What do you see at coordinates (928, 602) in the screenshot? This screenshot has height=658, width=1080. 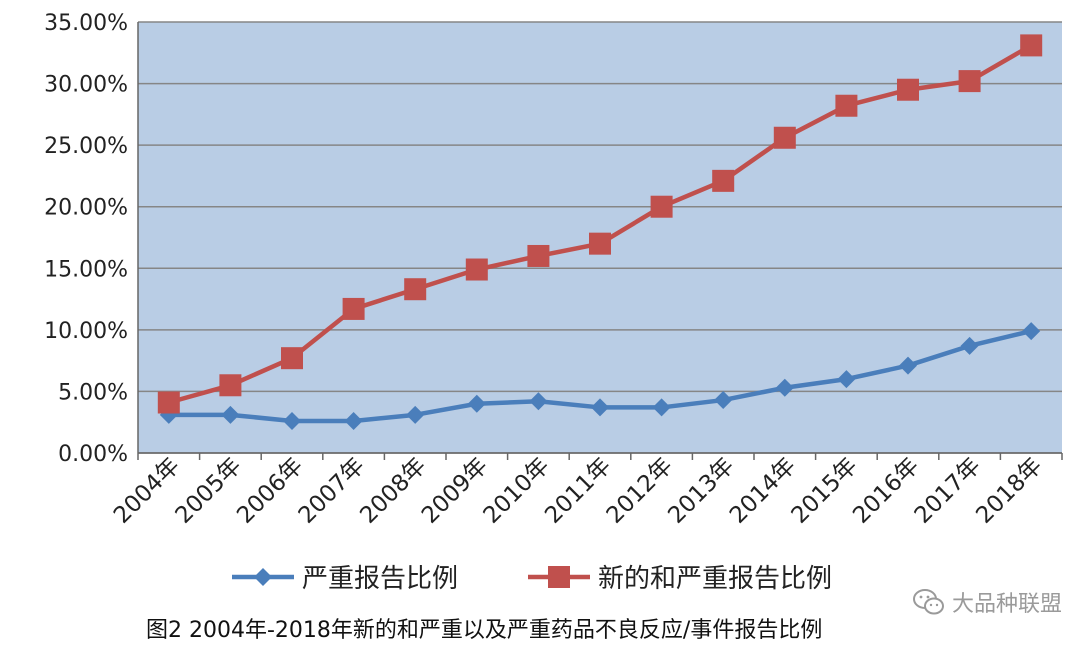 I see `wechat-icon` at bounding box center [928, 602].